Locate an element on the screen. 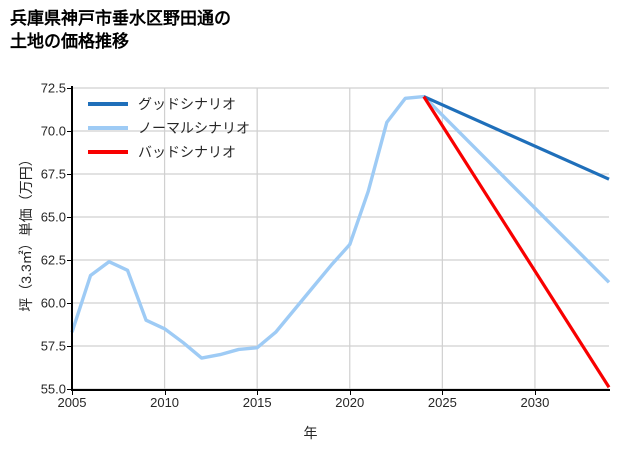 The image size is (621, 465). y-tick-label: 55.0 is located at coordinates (53, 389).